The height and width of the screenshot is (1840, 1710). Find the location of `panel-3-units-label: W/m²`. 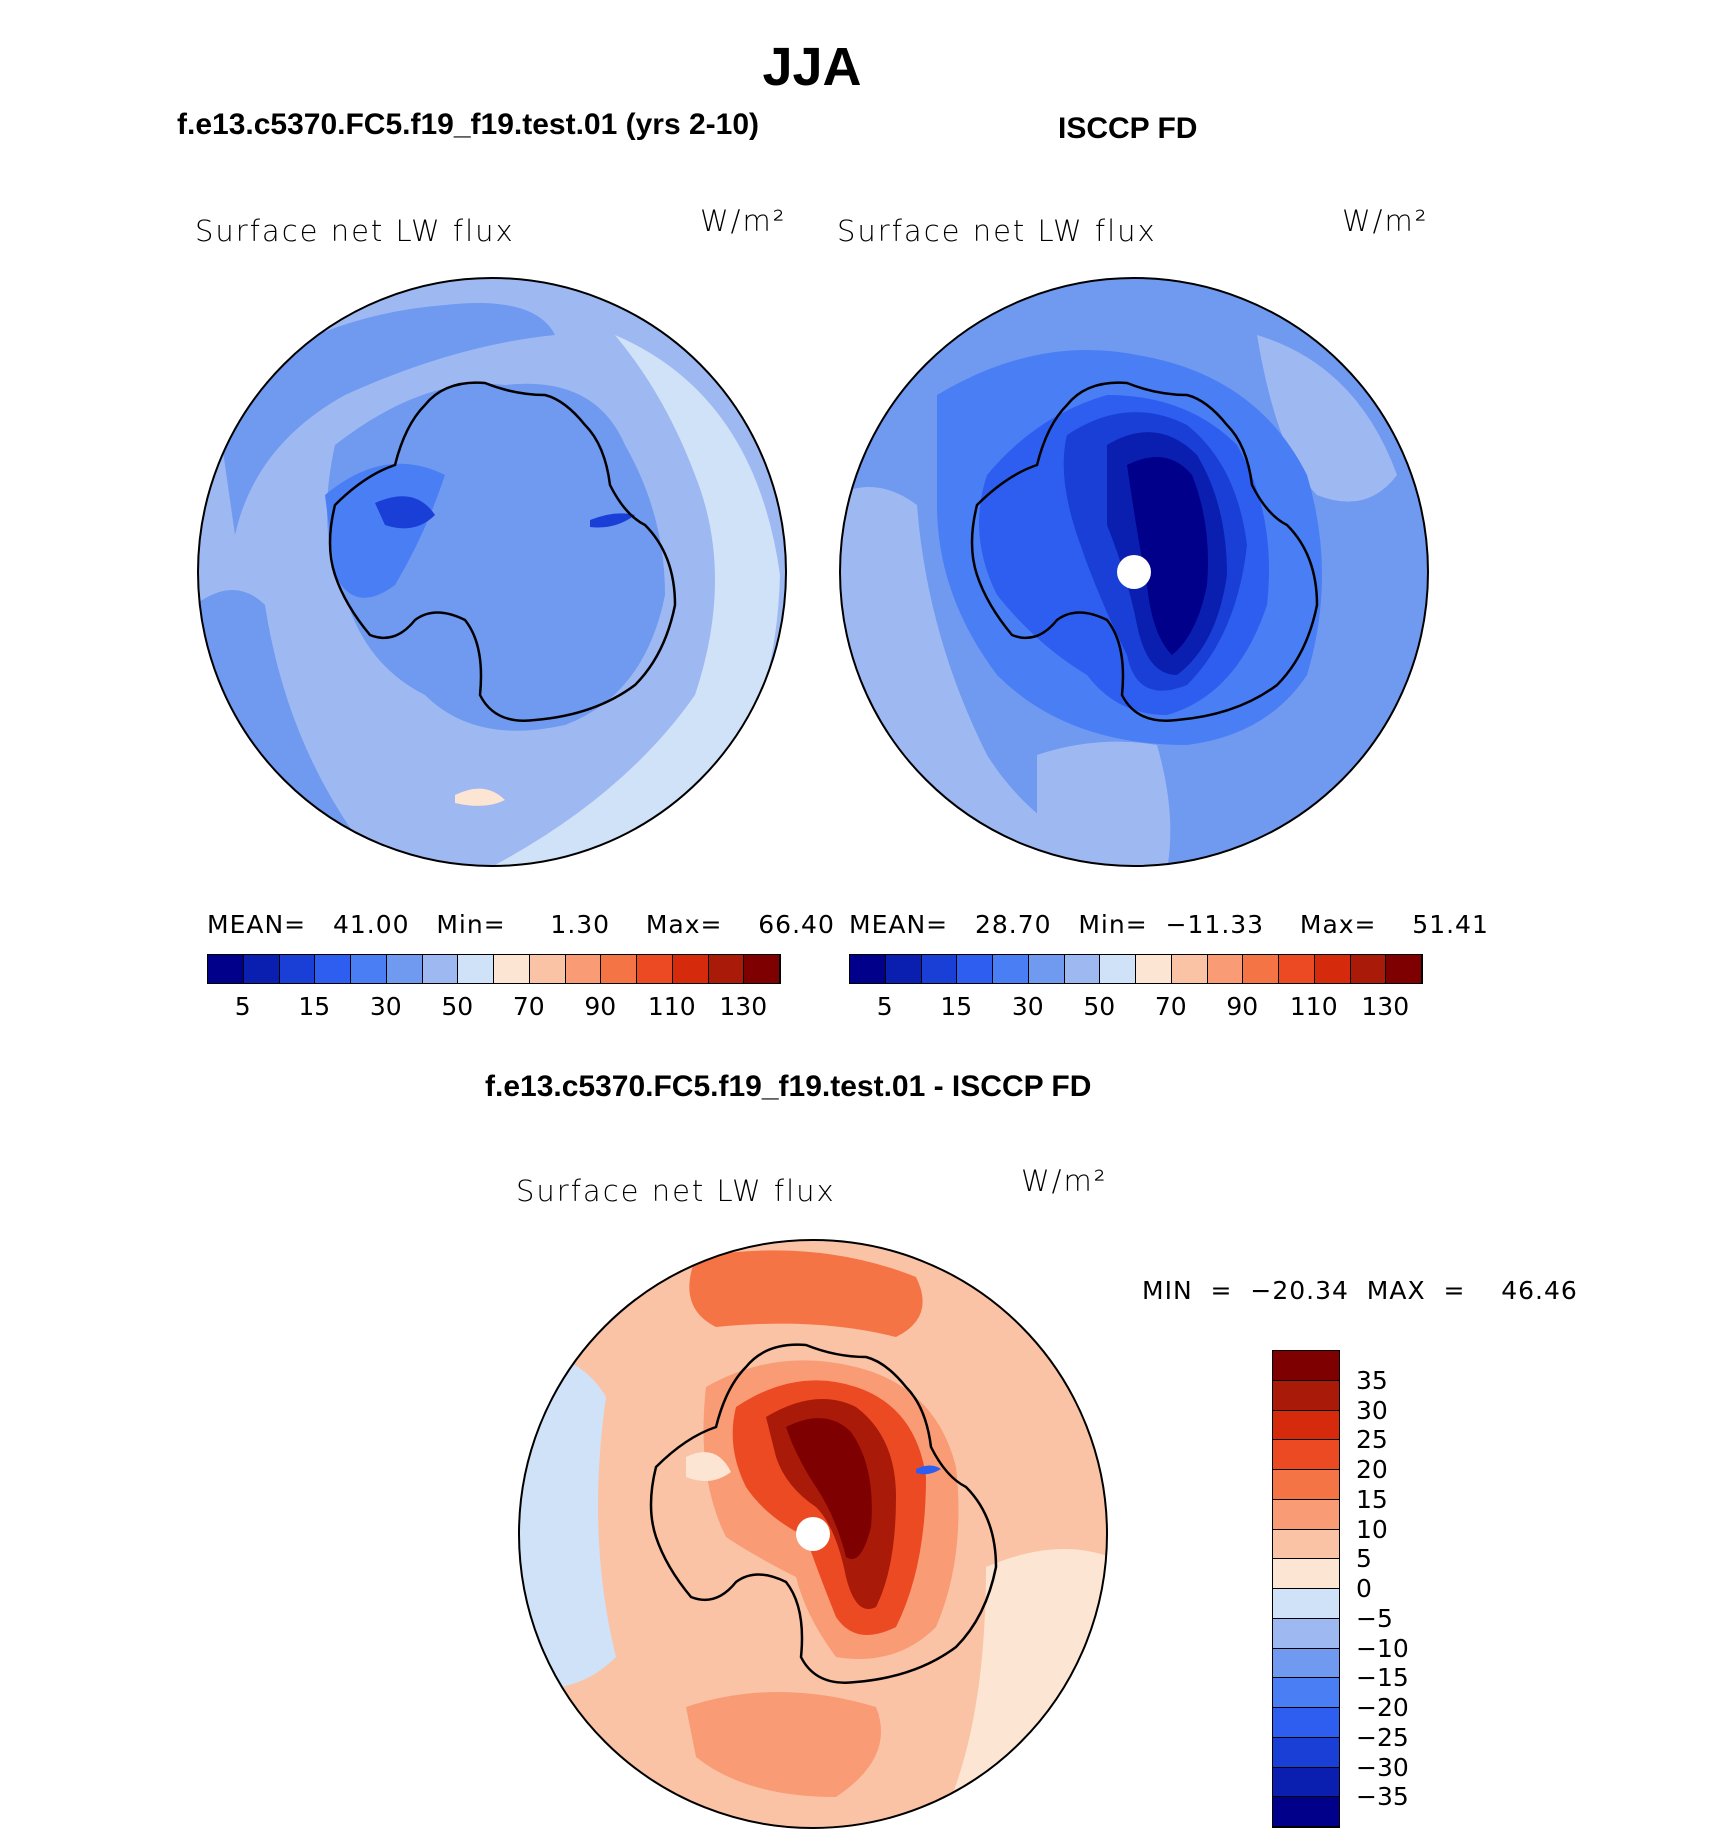

panel-3-units-label: W/m² is located at coordinates (1064, 1181).